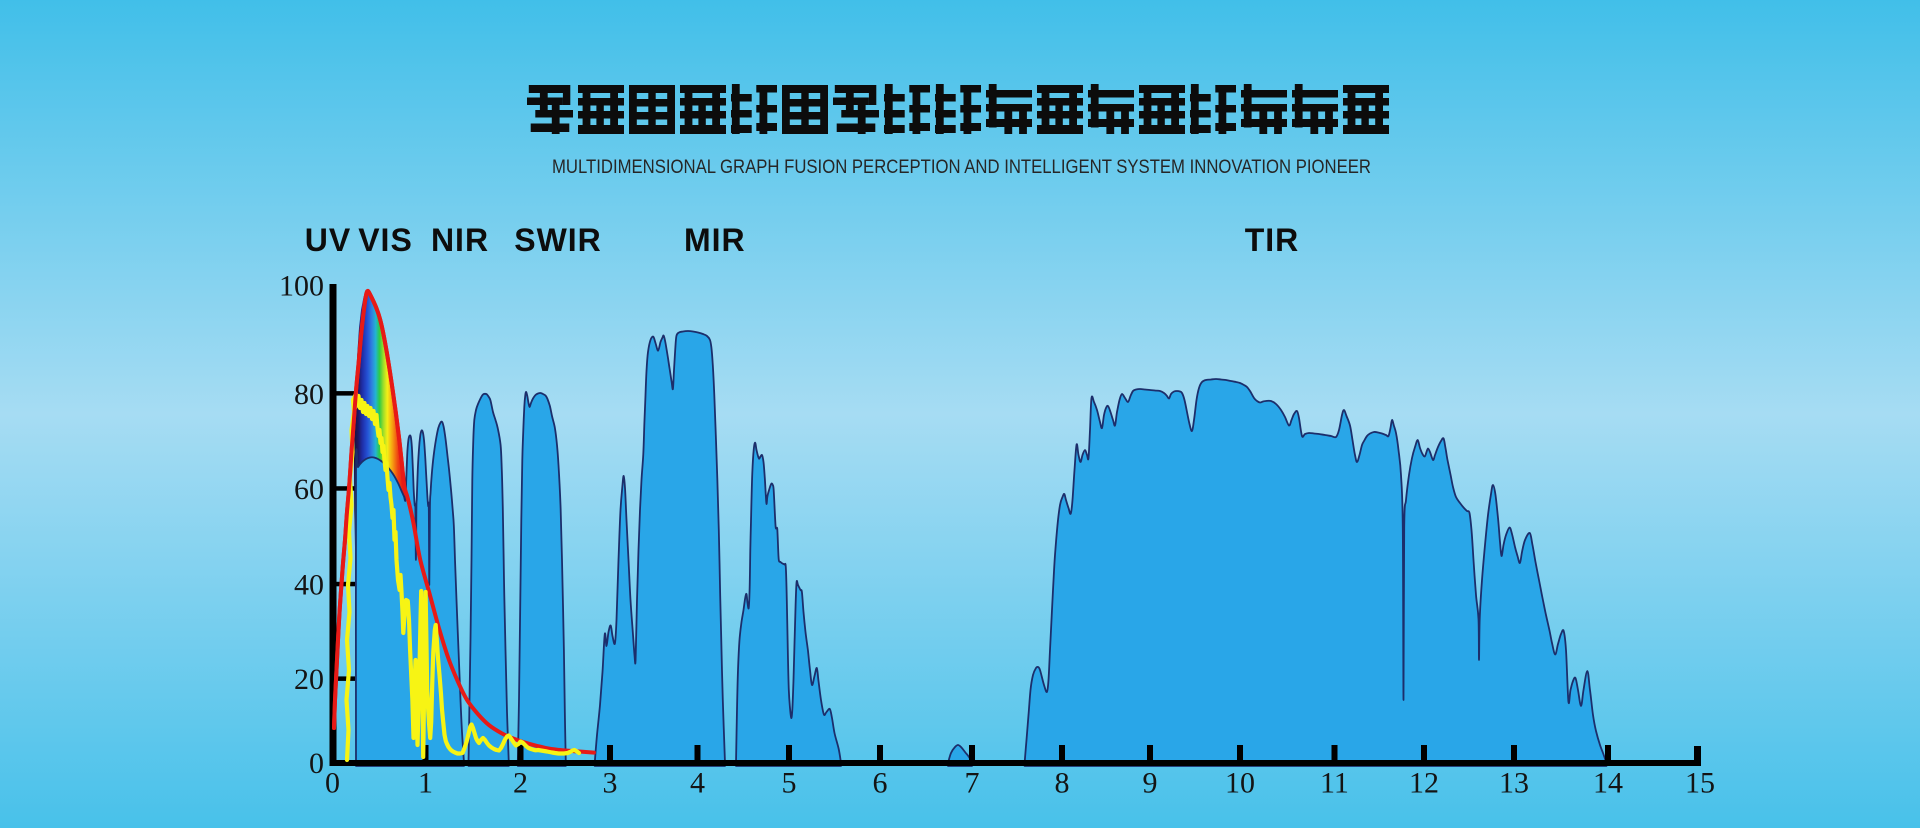 The image size is (1920, 828). Describe the element at coordinates (715, 240) in the screenshot. I see `svg-text: MIR` at that location.